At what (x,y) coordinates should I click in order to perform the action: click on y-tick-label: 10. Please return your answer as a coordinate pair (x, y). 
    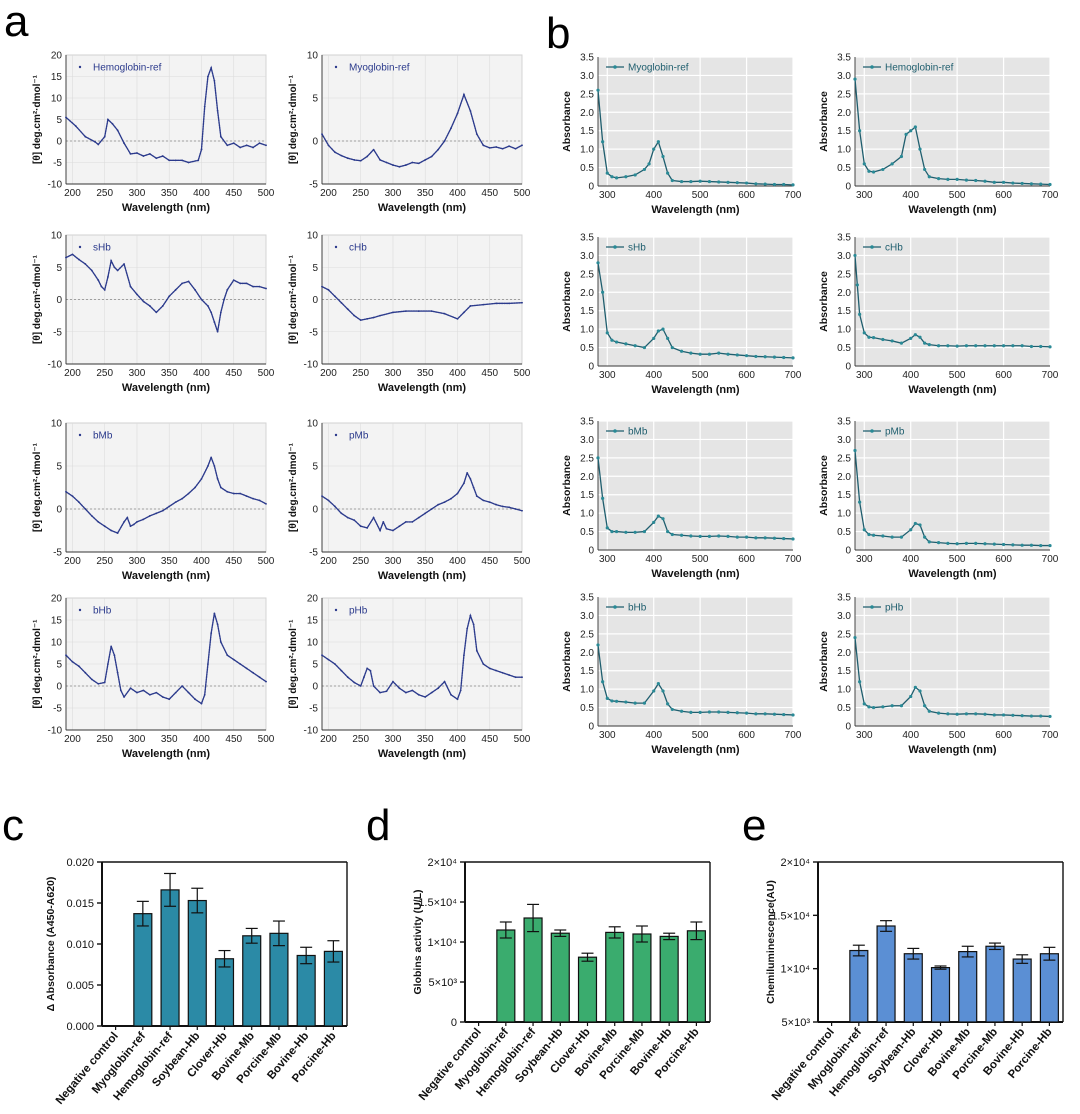
    Looking at the image, I should click on (313, 424).